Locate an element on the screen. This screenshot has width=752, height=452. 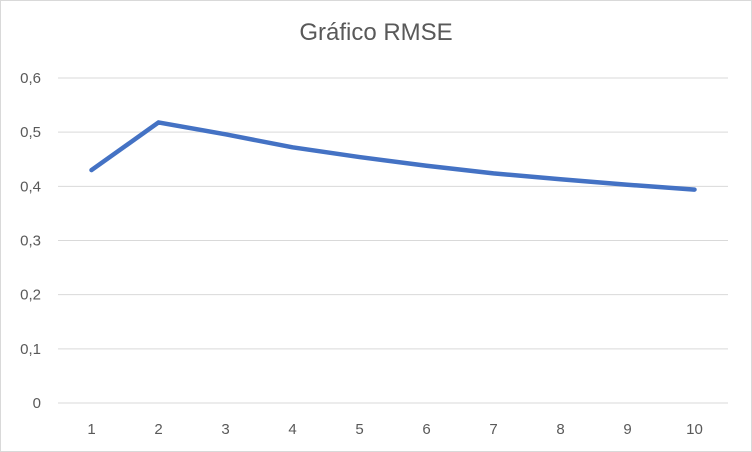
x-tick-label: 1 is located at coordinates (91, 429).